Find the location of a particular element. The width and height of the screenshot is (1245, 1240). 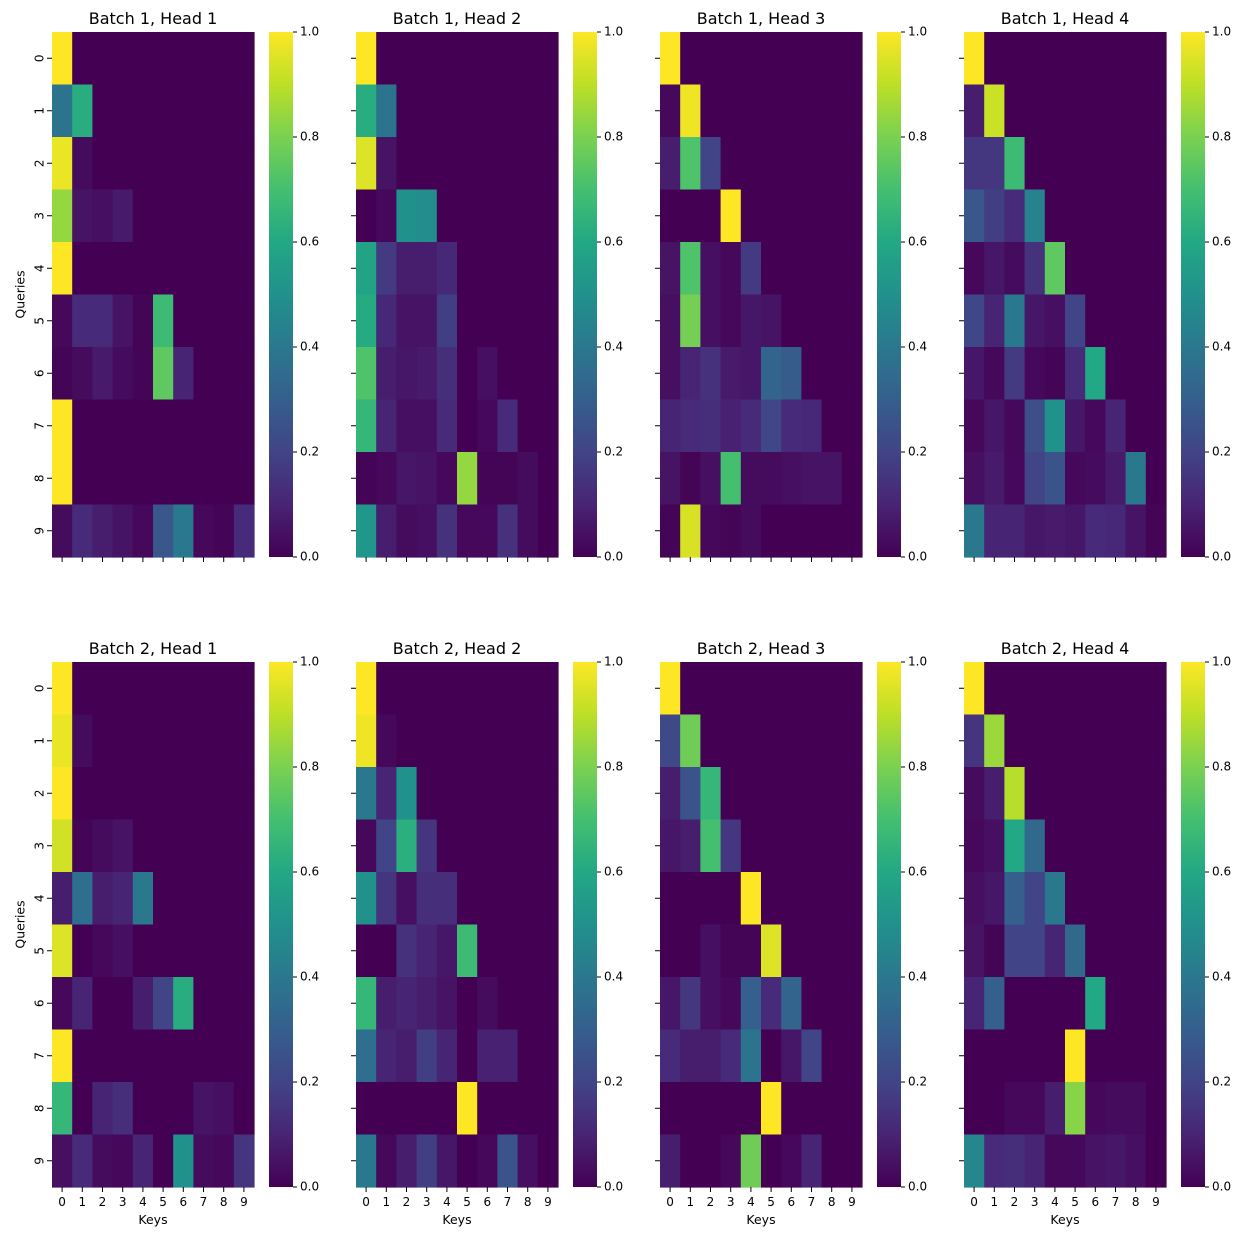

y-tick-label: 8 is located at coordinates (40, 478).